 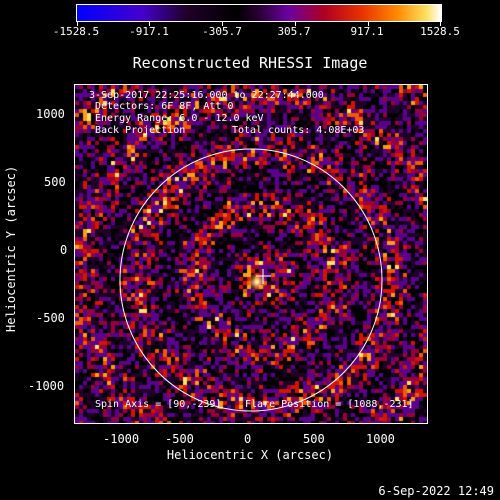 What do you see at coordinates (367, 31) in the screenshot?
I see `colorbar-label: 917.1` at bounding box center [367, 31].